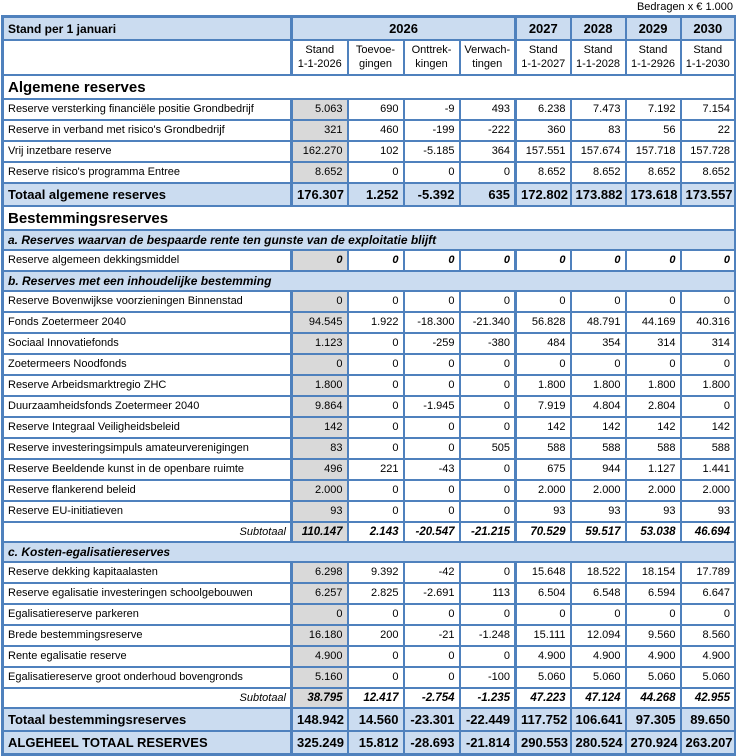 This screenshot has height=756, width=736. I want to click on cell-col-8: 5.060, so click(707, 677).